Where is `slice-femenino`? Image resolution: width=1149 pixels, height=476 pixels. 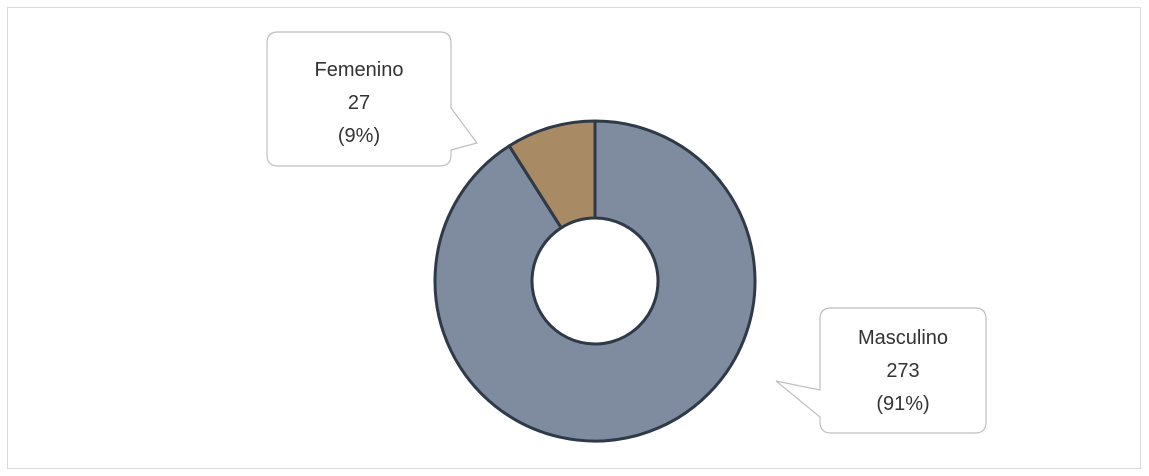 slice-femenino is located at coordinates (552, 174).